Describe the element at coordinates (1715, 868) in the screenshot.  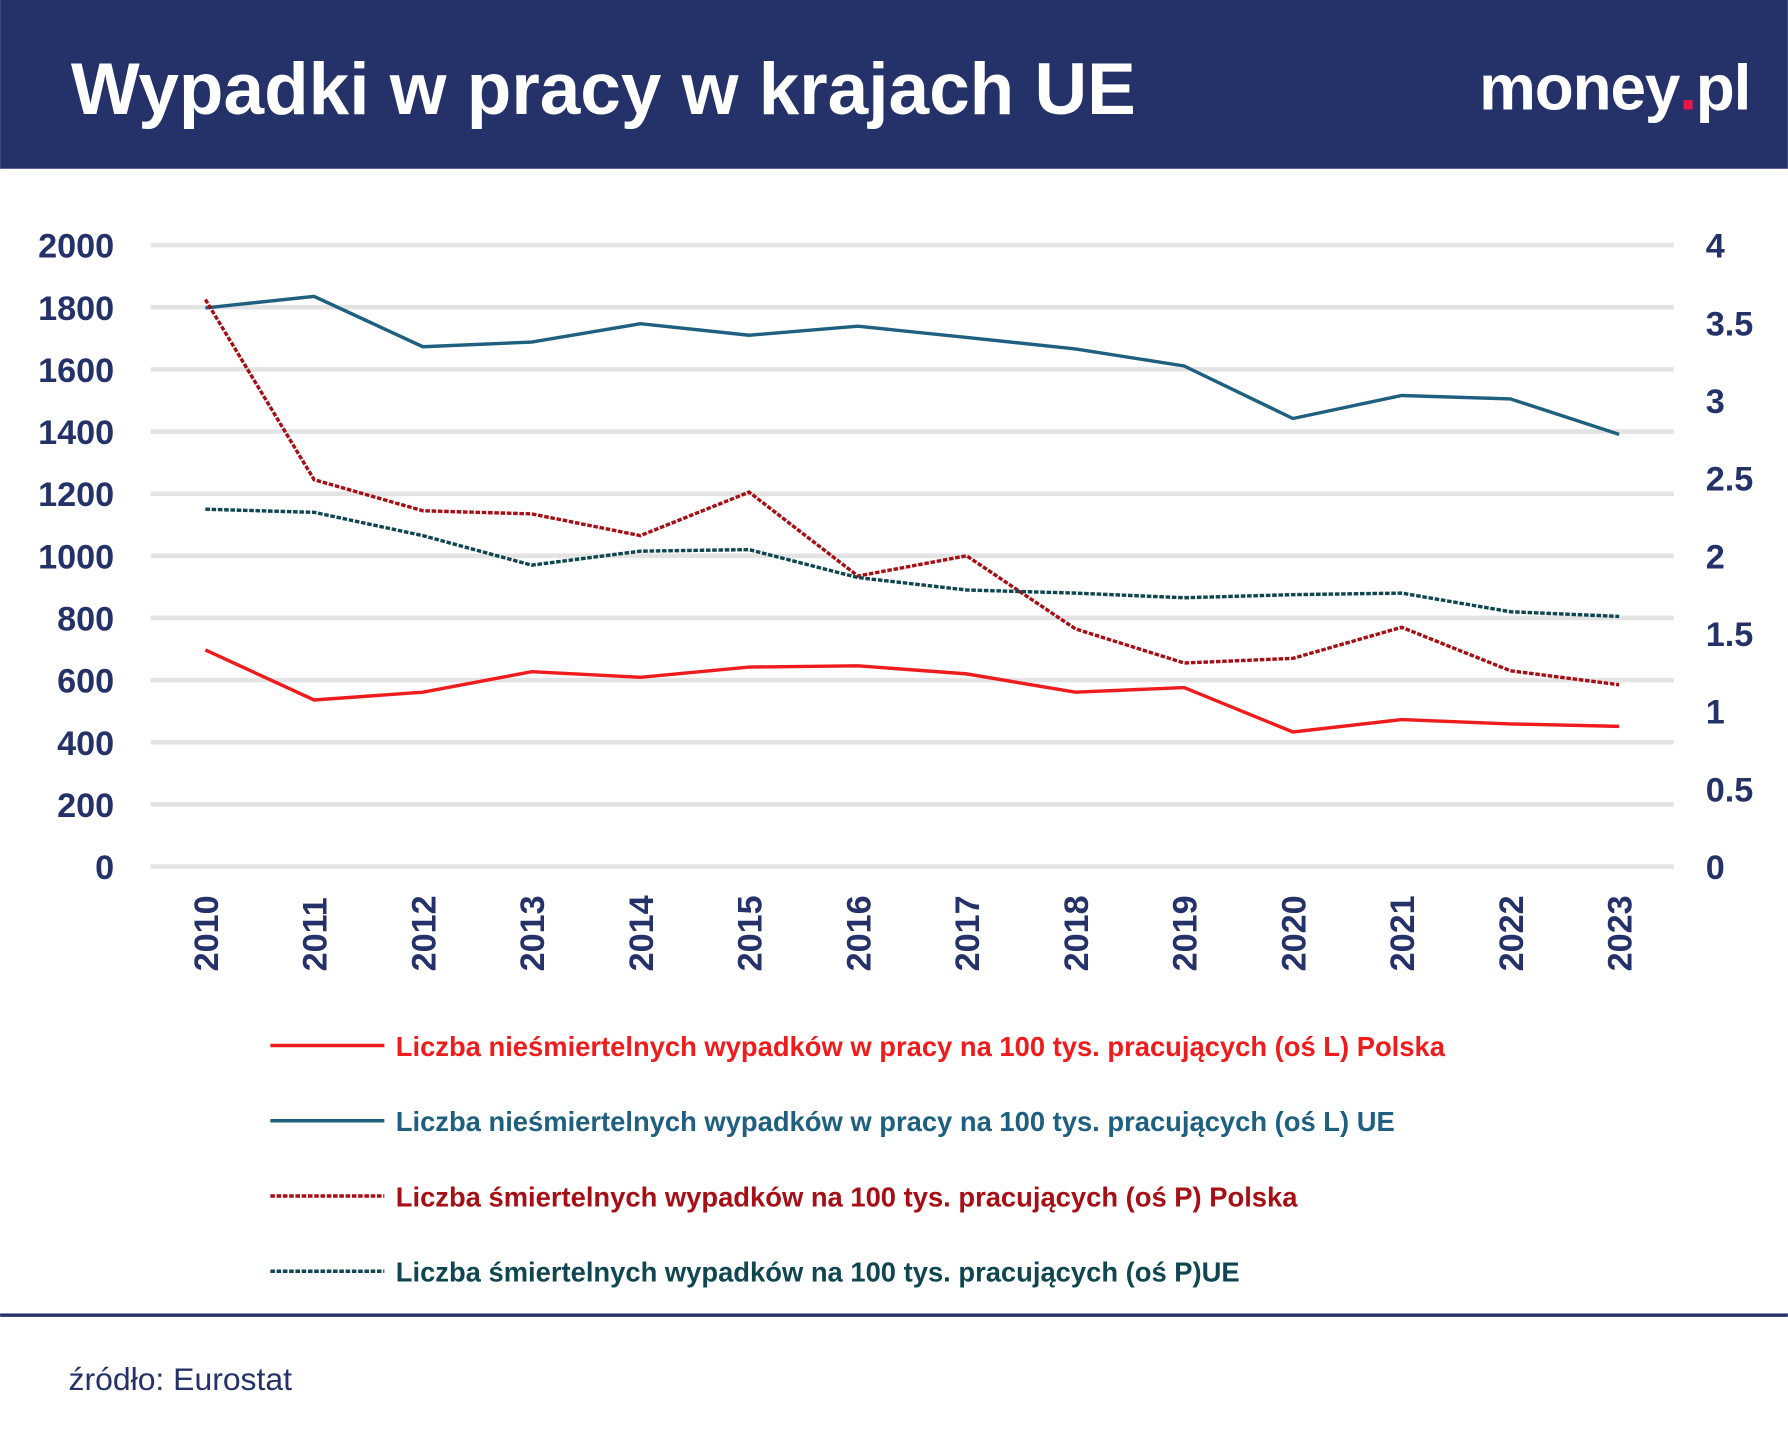
I see `right-tick-label: 0` at that location.